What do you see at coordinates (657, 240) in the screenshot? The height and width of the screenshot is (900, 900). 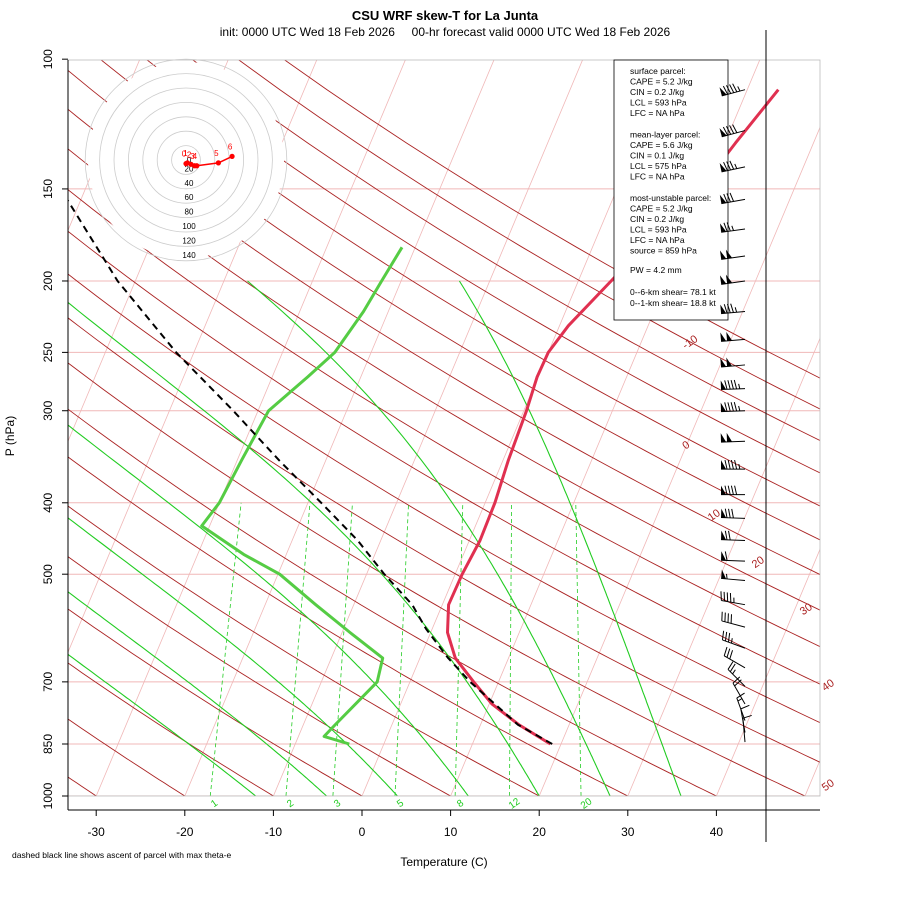 I see `most-unstable-parcel-line: LFC = NA hPa` at bounding box center [657, 240].